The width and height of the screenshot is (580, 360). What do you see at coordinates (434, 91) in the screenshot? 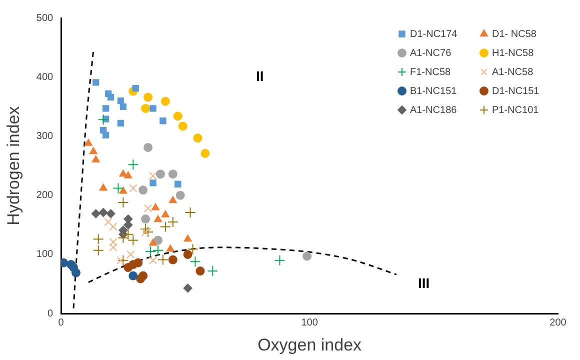
I see `legend-label: B1-NC151` at bounding box center [434, 91].